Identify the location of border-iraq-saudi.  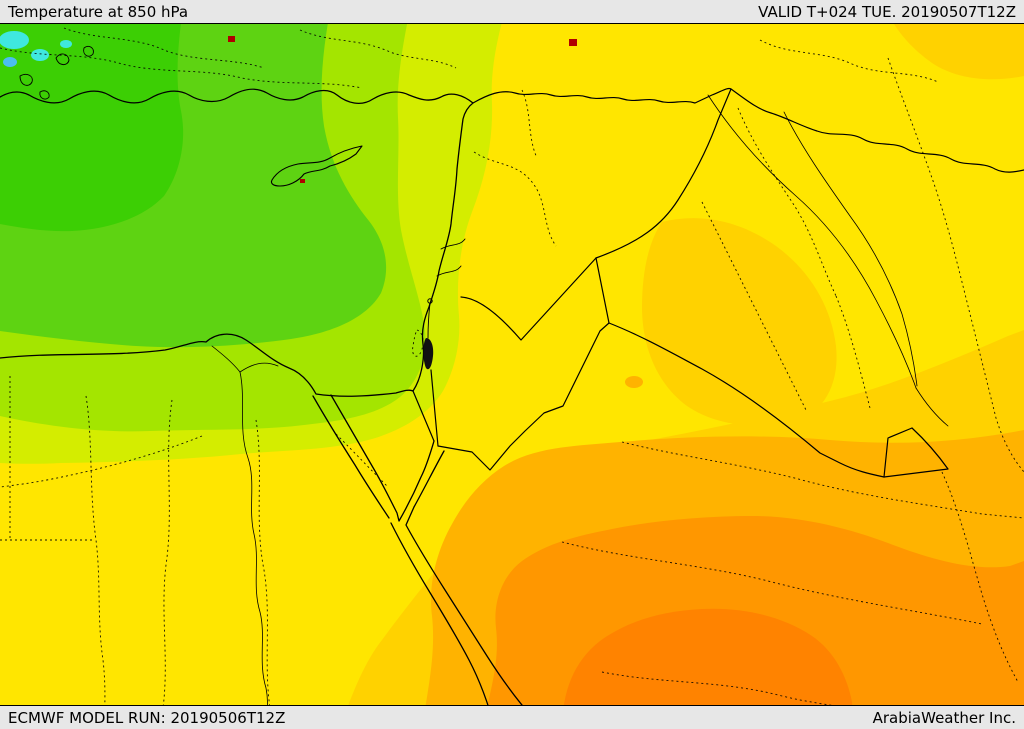
(746, 400).